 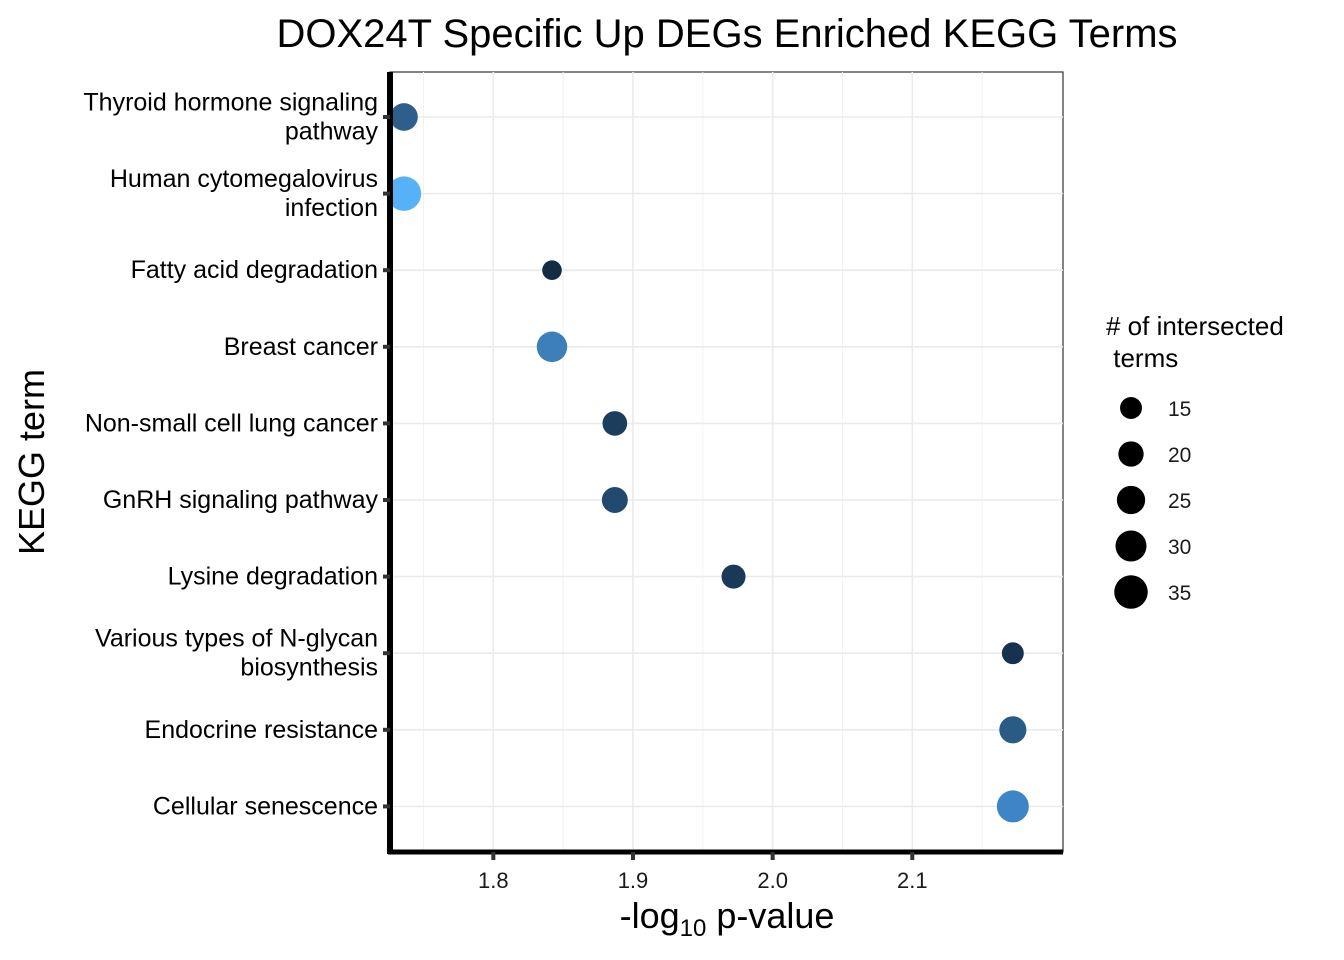 I want to click on legend-title-line-2: terms, so click(x=1142, y=358).